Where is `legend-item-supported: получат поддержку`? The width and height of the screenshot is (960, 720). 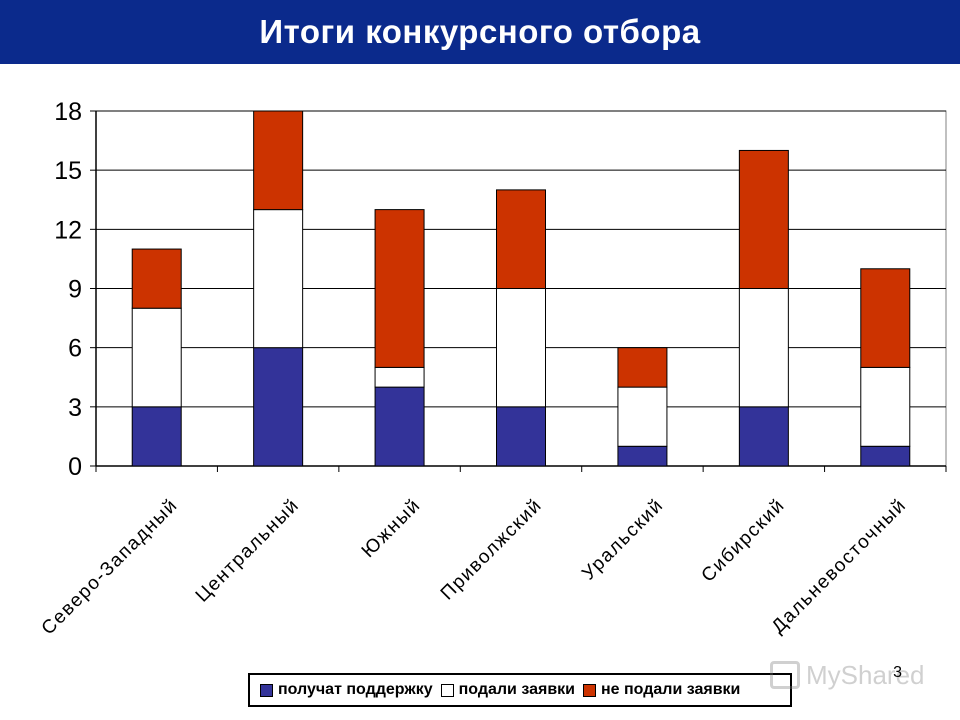
legend-item-supported: получат поддержку is located at coordinates (346, 690).